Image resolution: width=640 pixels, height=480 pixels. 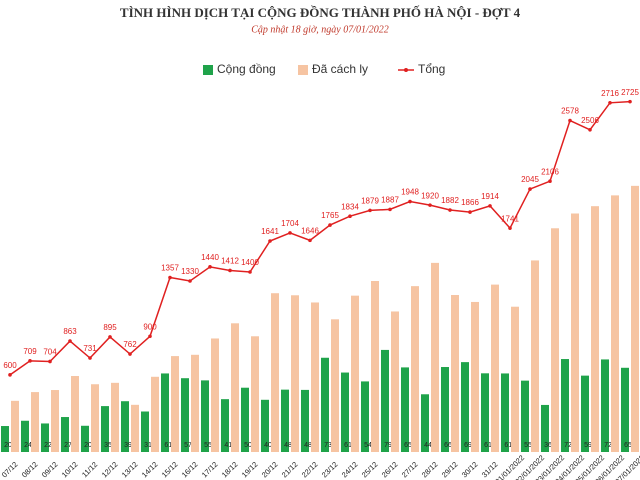 I want to click on value-label: 794, so click(x=390, y=445).